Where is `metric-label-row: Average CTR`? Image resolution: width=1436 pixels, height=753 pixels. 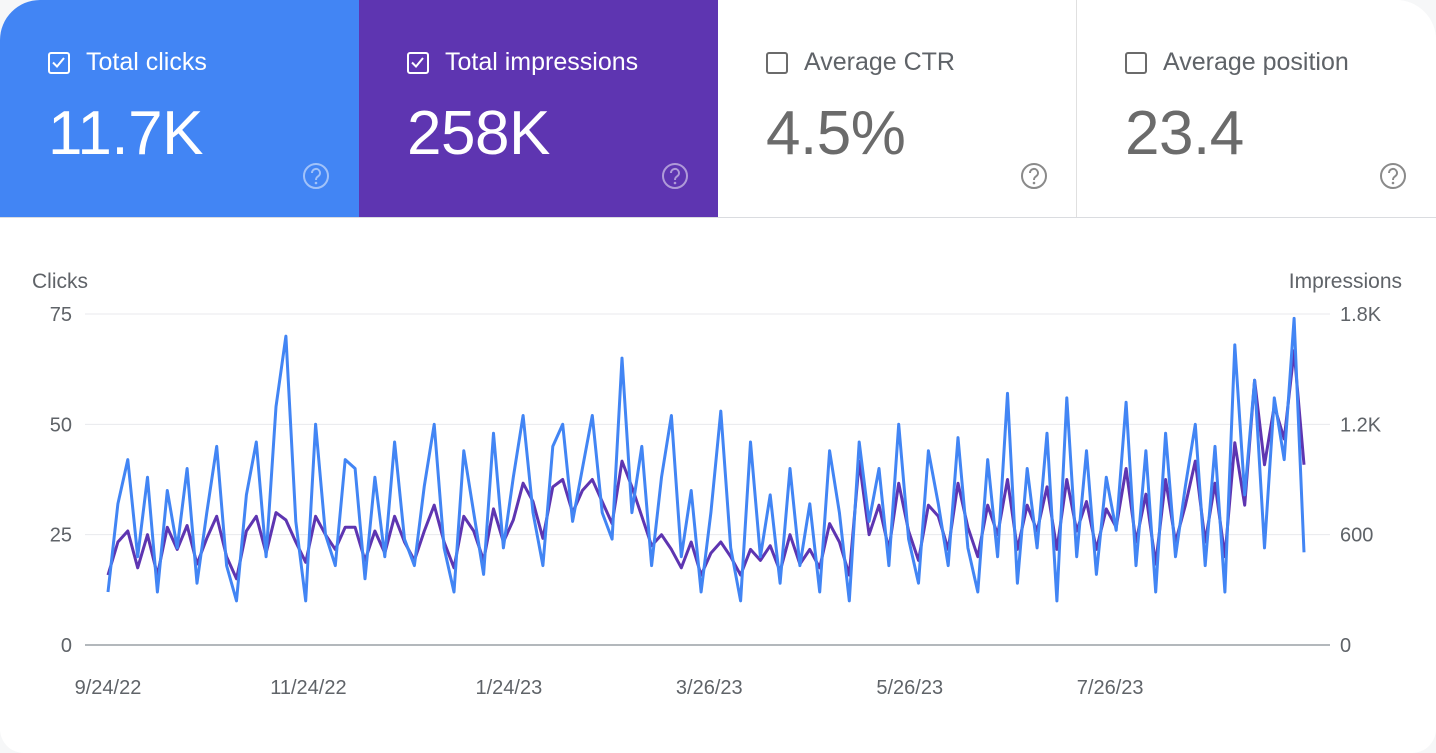 metric-label-row: Average CTR is located at coordinates (860, 62).